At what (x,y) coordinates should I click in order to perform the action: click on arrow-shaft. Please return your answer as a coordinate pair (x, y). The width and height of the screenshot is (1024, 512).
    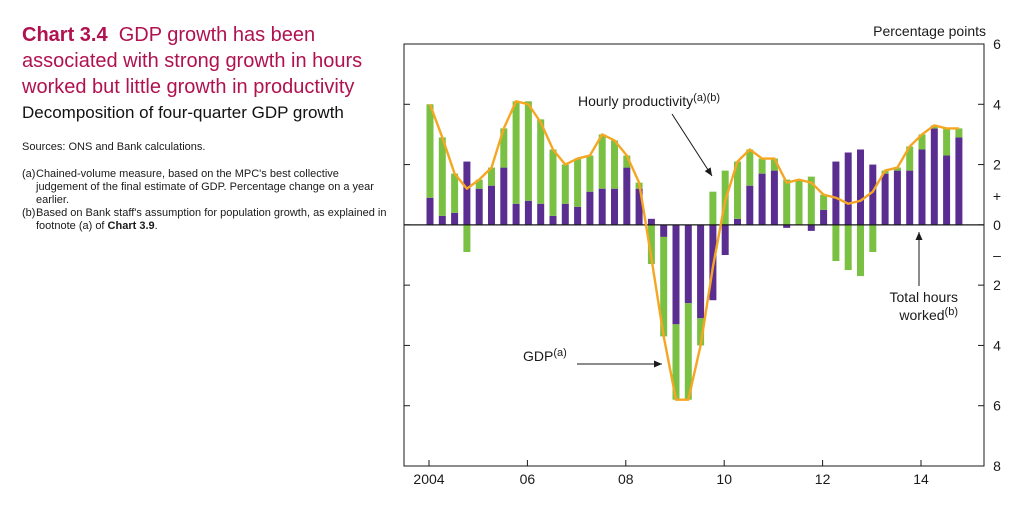
    Looking at the image, I should click on (692, 145).